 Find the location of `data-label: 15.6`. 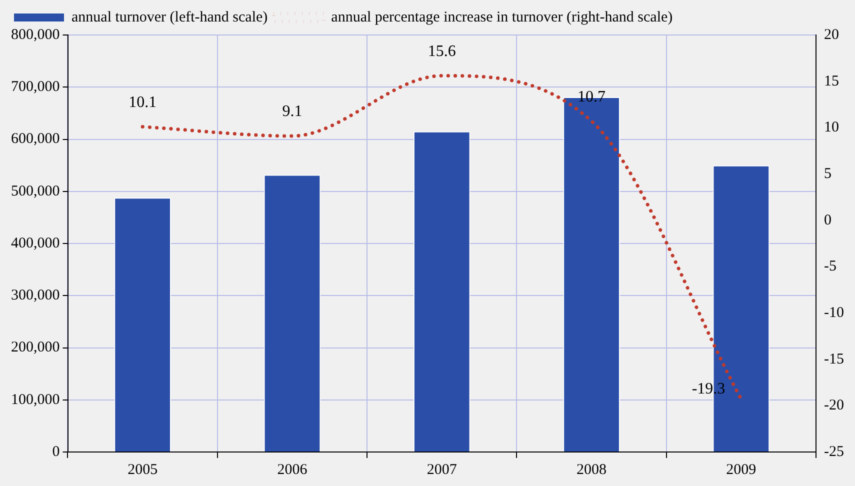

data-label: 15.6 is located at coordinates (442, 51).